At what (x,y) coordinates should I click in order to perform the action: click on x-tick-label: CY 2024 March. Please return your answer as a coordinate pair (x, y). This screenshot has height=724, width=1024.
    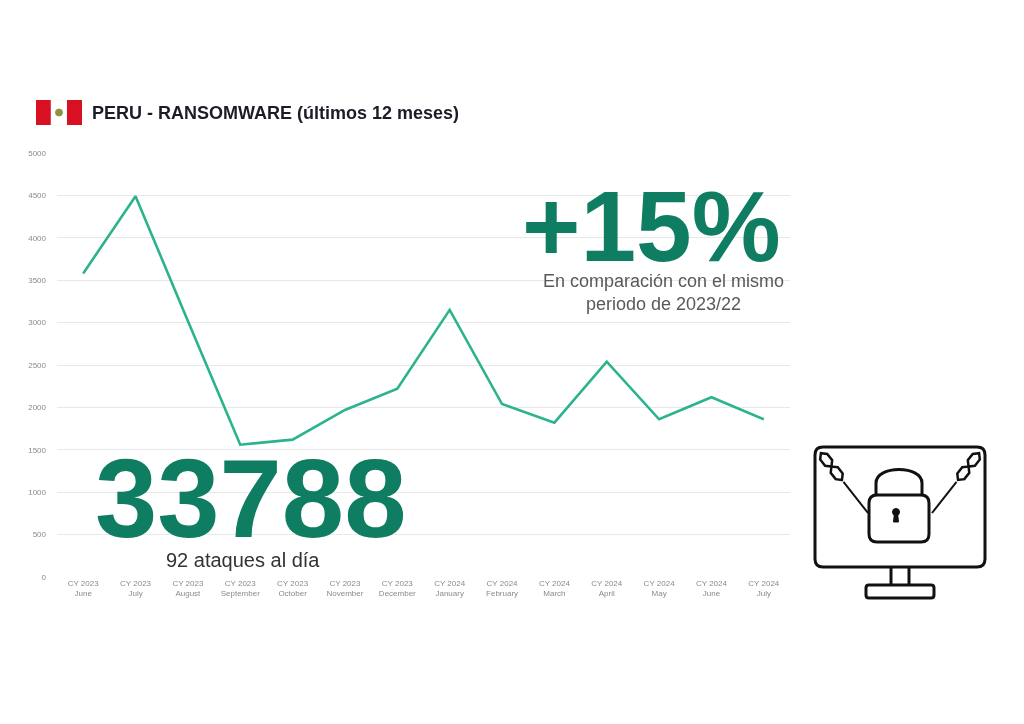
    Looking at the image, I should click on (554, 589).